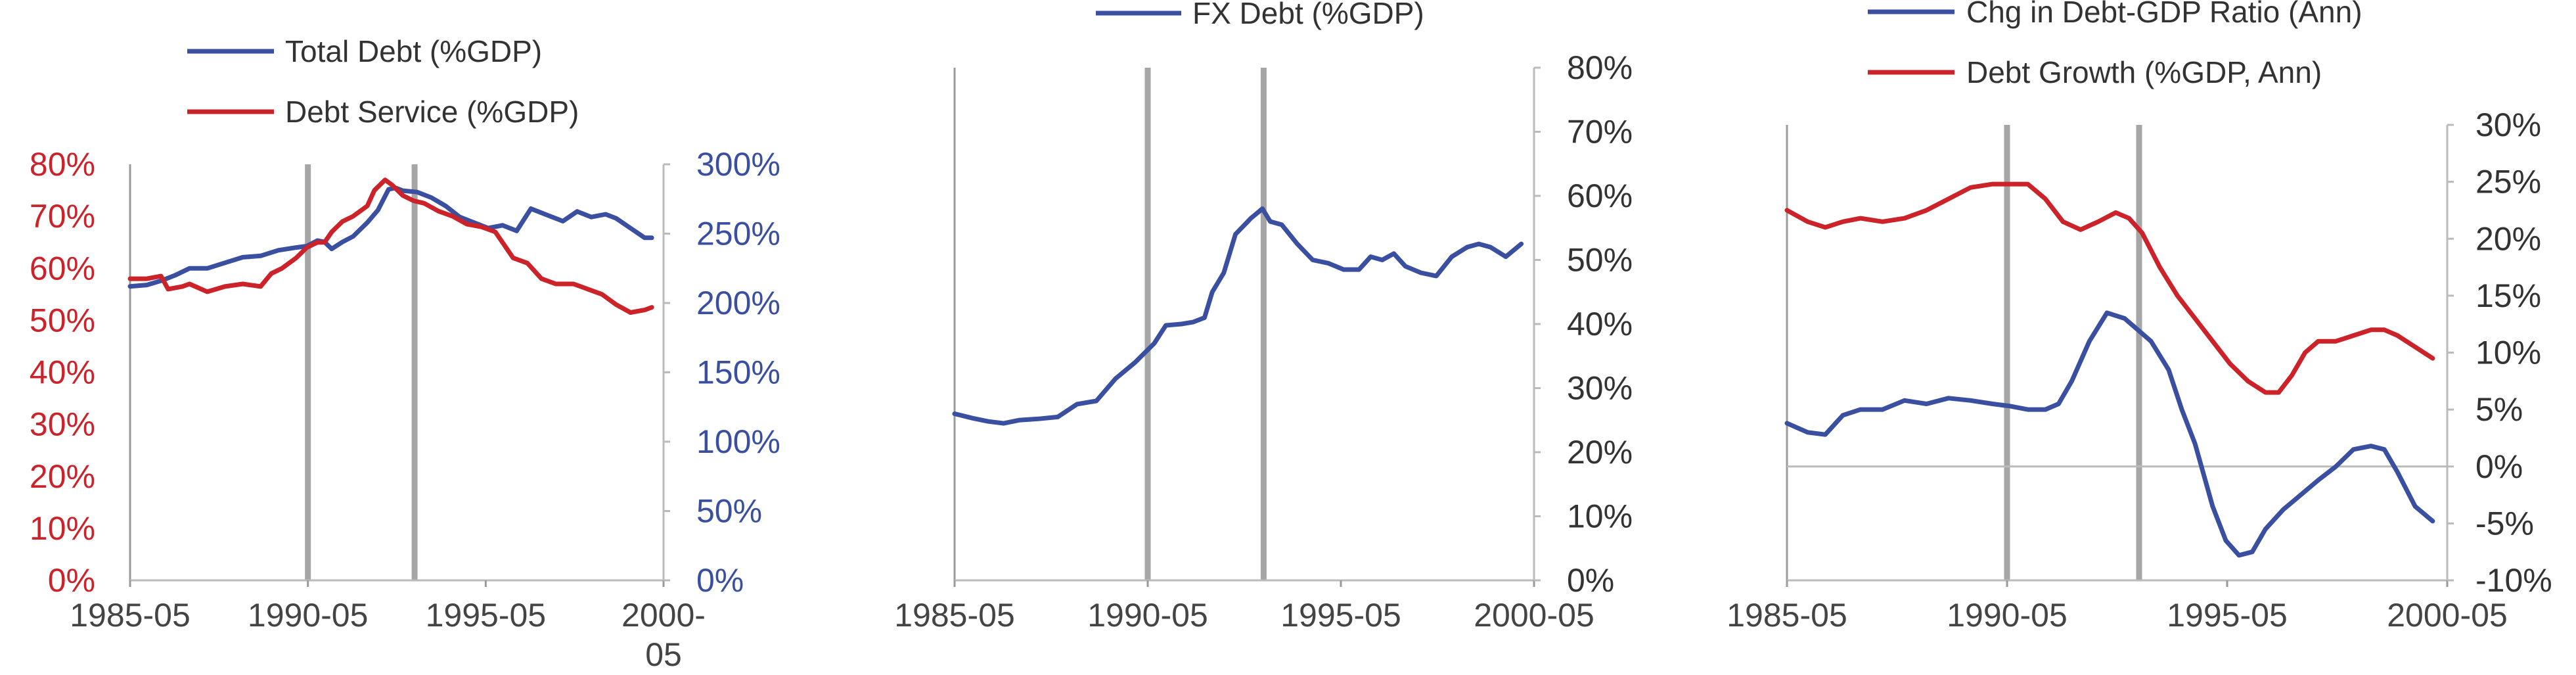 This screenshot has height=675, width=2576. I want to click on legend-item-total-debt: Total Debt (%GDP), so click(364, 51).